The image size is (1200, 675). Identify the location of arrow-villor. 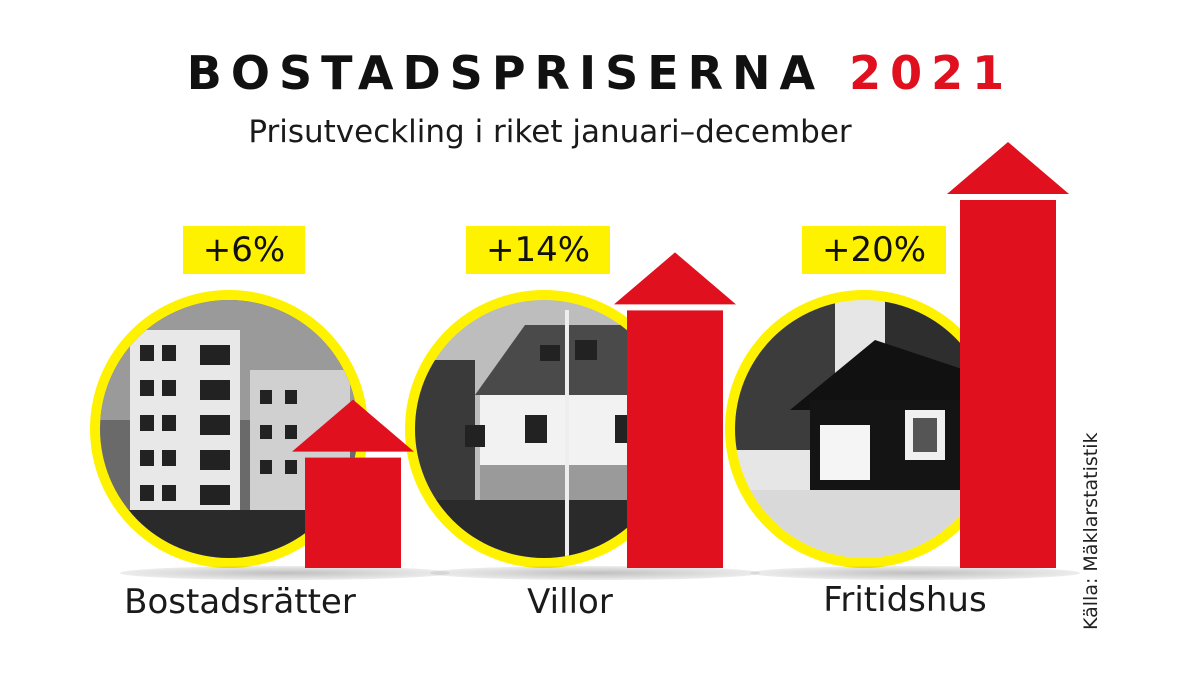
(675, 410).